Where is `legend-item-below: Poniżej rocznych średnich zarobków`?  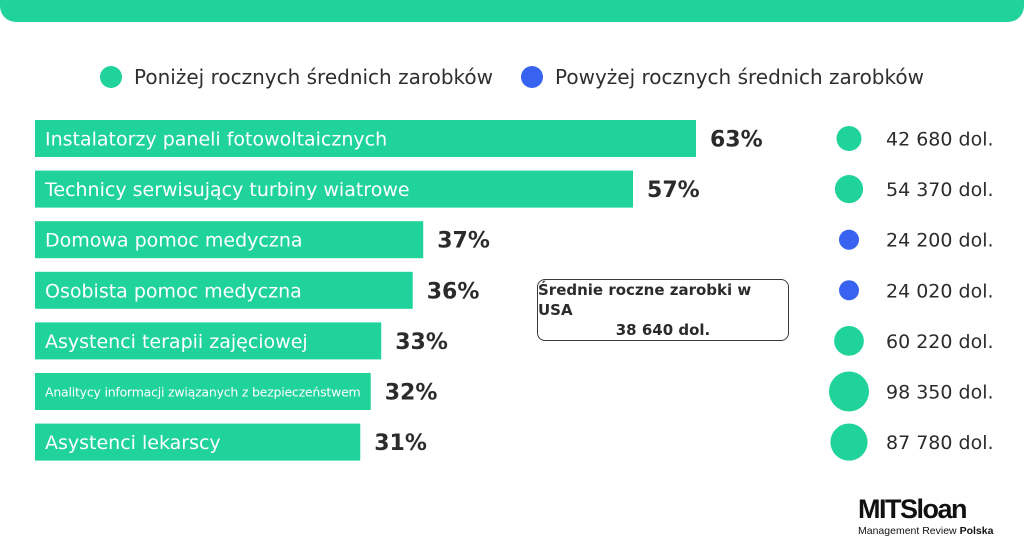
legend-item-below: Poniżej rocznych średnich zarobków is located at coordinates (296, 77).